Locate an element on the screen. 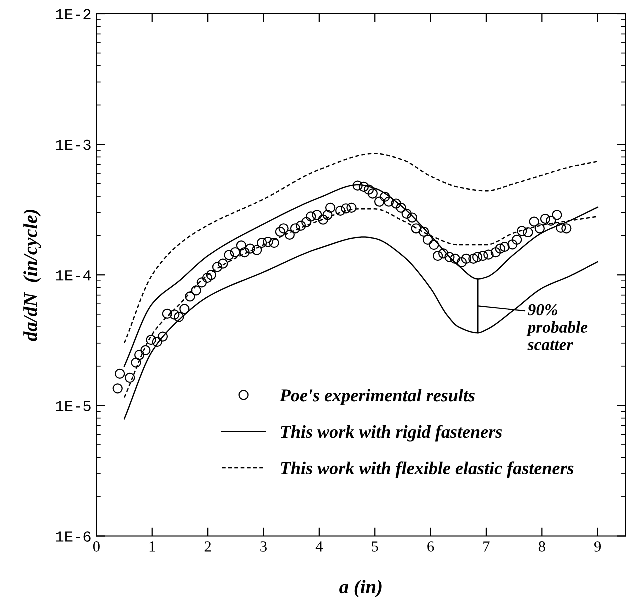  x-tick-label: 0 is located at coordinates (96, 547).